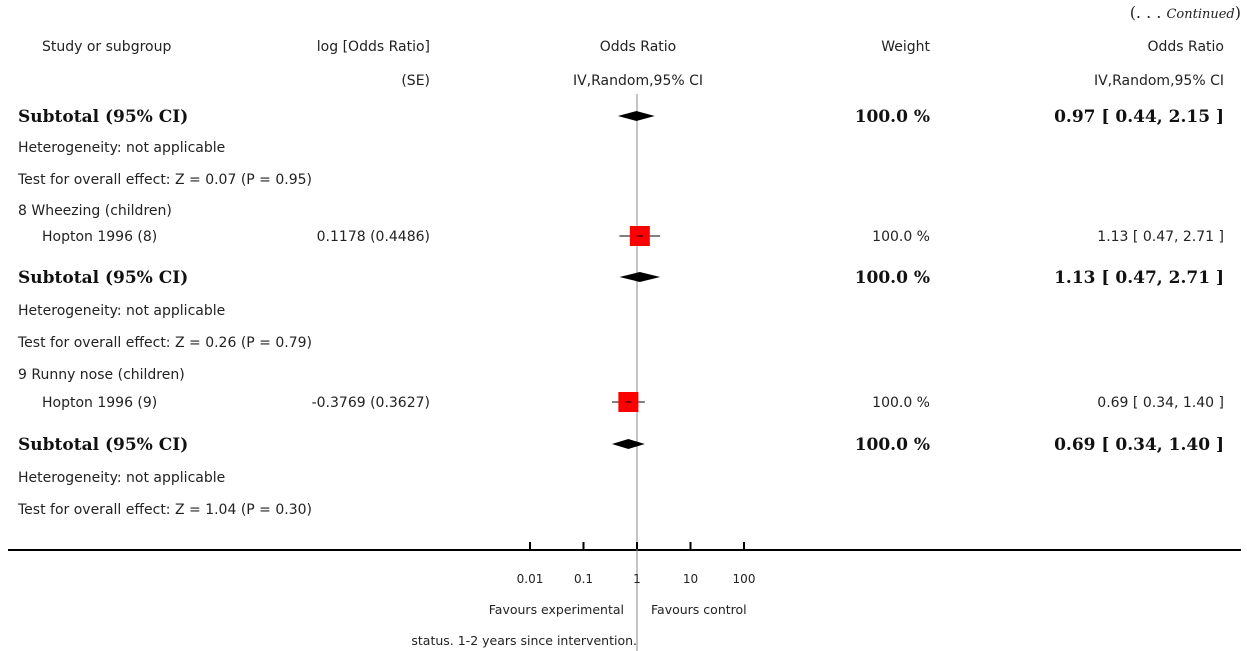 This screenshot has width=1247, height=651. I want to click on continued-word: Continued, so click(1200, 14).